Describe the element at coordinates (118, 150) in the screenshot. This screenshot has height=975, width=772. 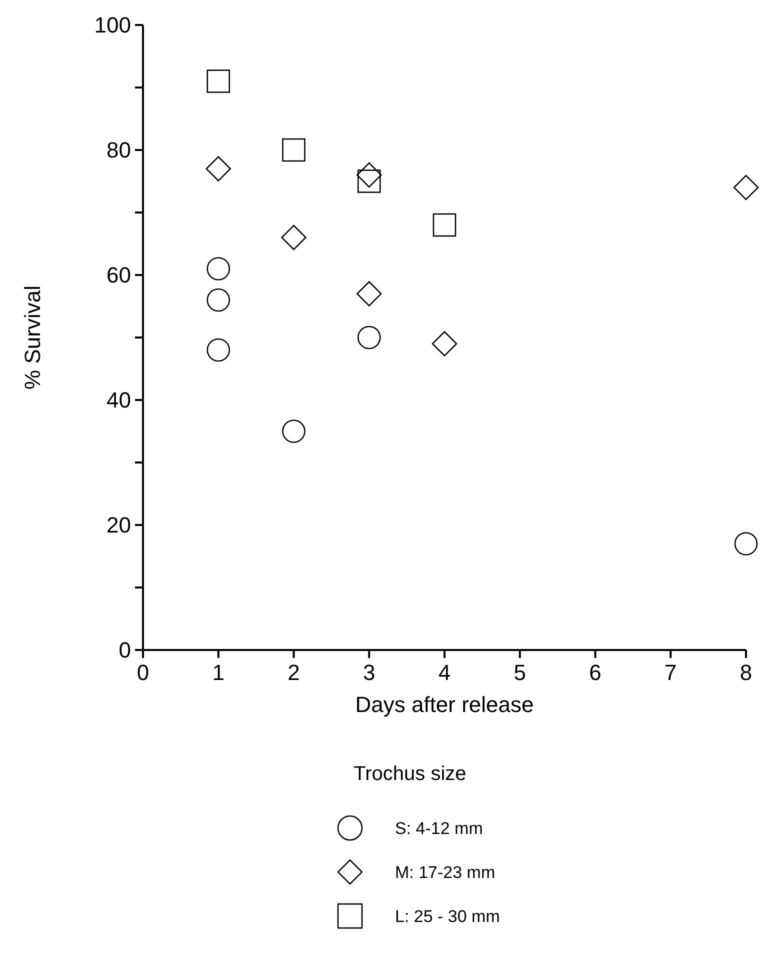
I see `y-tick-label: 80` at that location.